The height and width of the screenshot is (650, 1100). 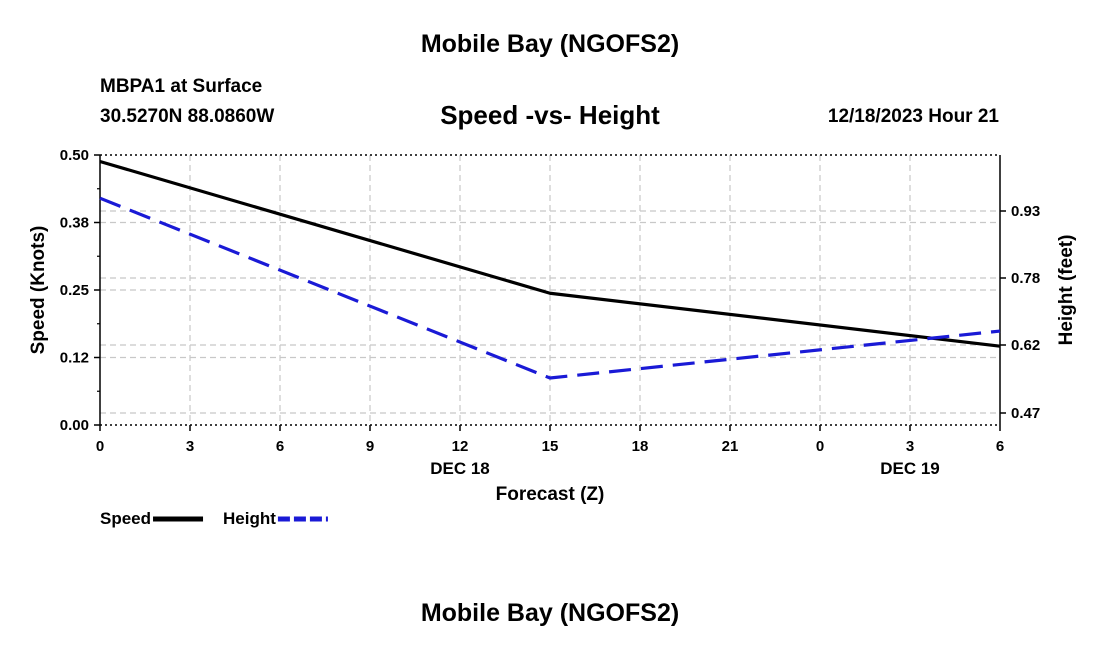 I want to click on y-axis-label: Speed (Knots), so click(x=38, y=290).